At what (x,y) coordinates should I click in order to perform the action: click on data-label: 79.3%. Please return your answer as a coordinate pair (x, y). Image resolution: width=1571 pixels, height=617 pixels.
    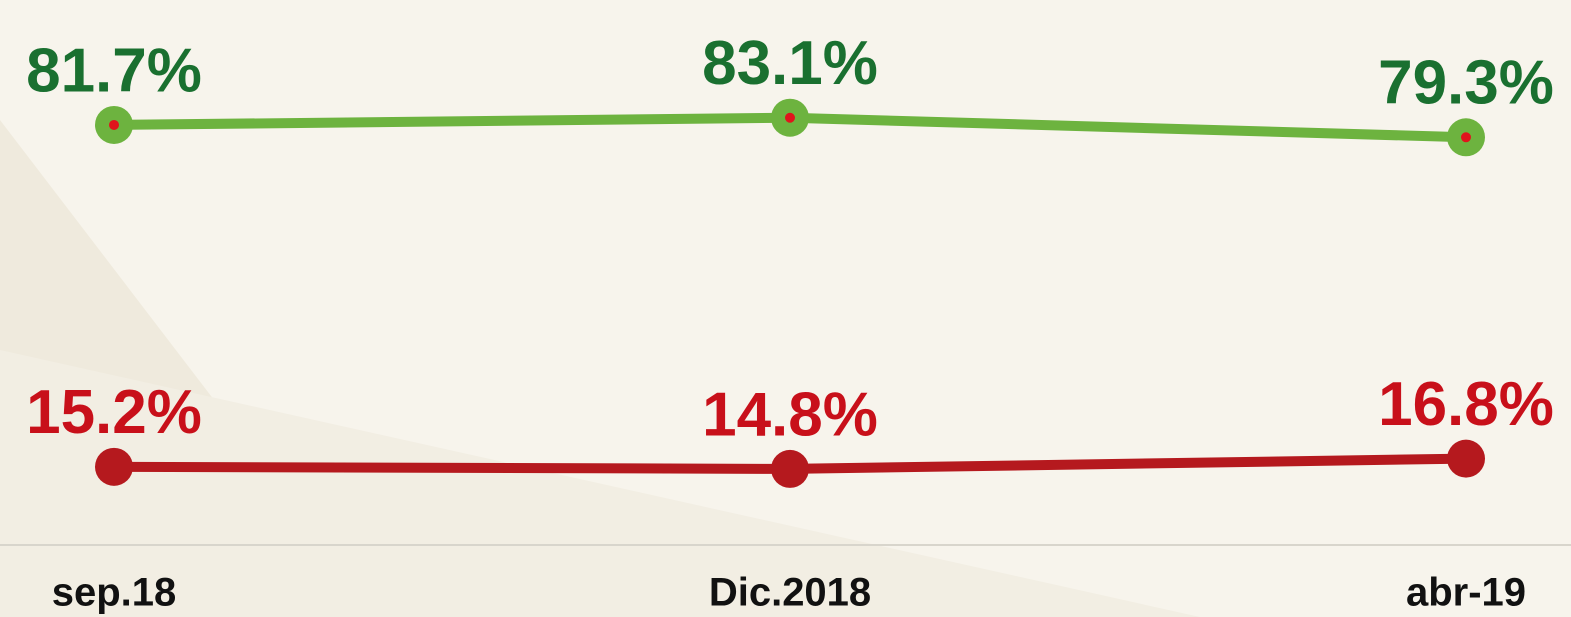
    Looking at the image, I should click on (1466, 83).